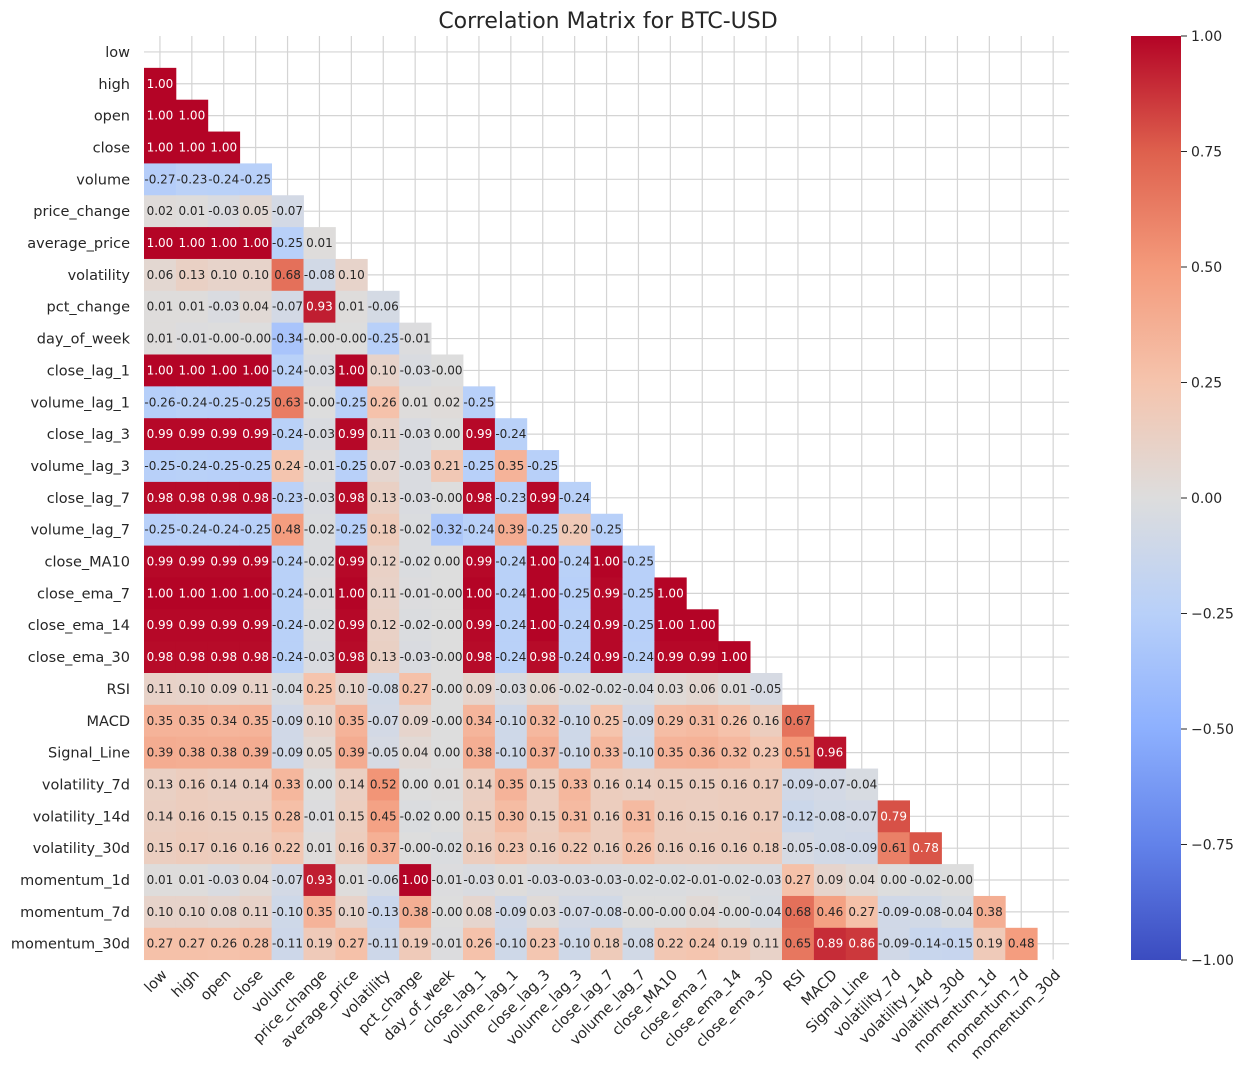 The image size is (1240, 1079). What do you see at coordinates (479, 689) in the screenshot?
I see `cell-value-label: 0.09` at bounding box center [479, 689].